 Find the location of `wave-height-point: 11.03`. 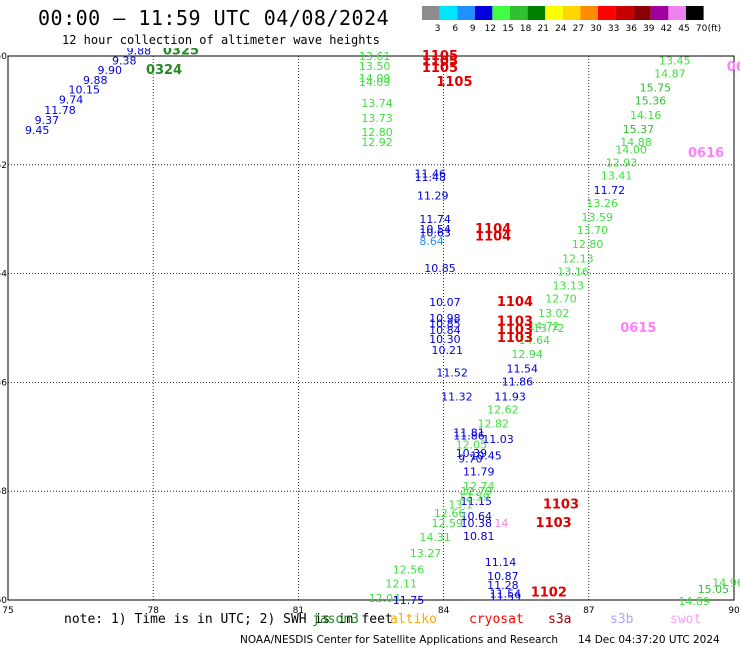

wave-height-point: 11.03 is located at coordinates (498, 439).